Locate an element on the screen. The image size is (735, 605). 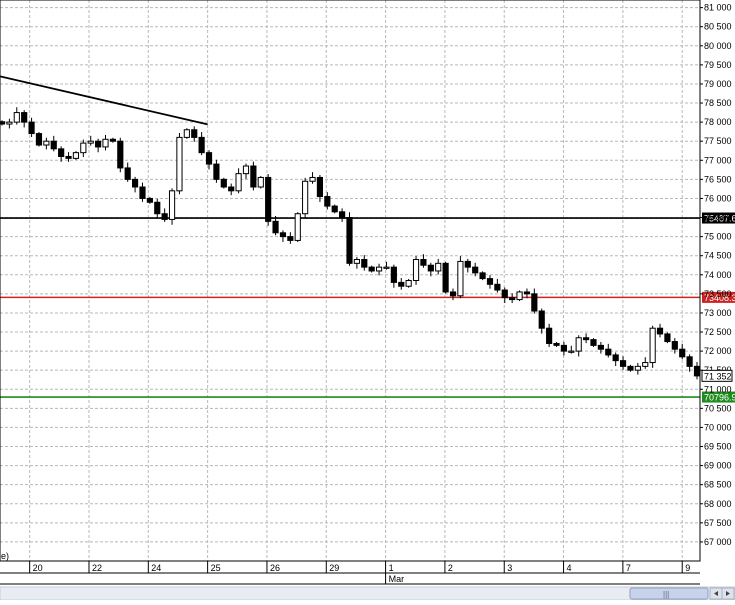
scrollbar-track is located at coordinates (367, 593).